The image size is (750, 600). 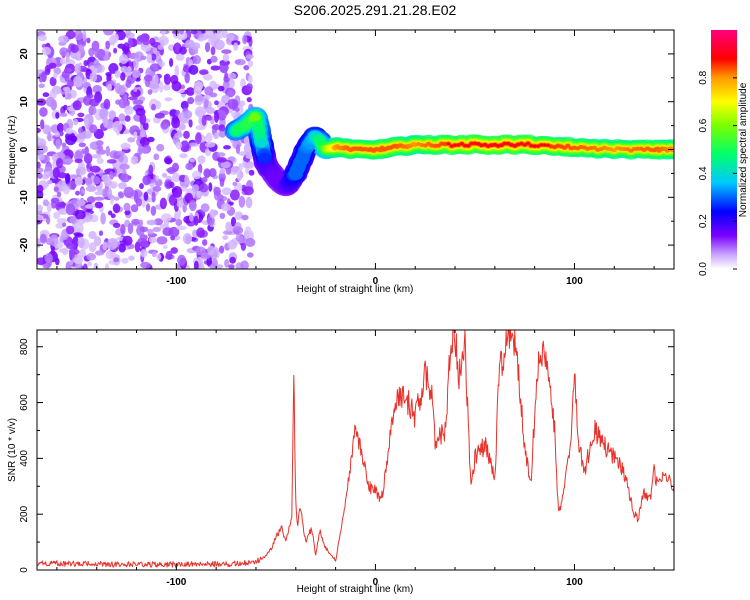 I want to click on colorbar-gradient, so click(x=724, y=149).